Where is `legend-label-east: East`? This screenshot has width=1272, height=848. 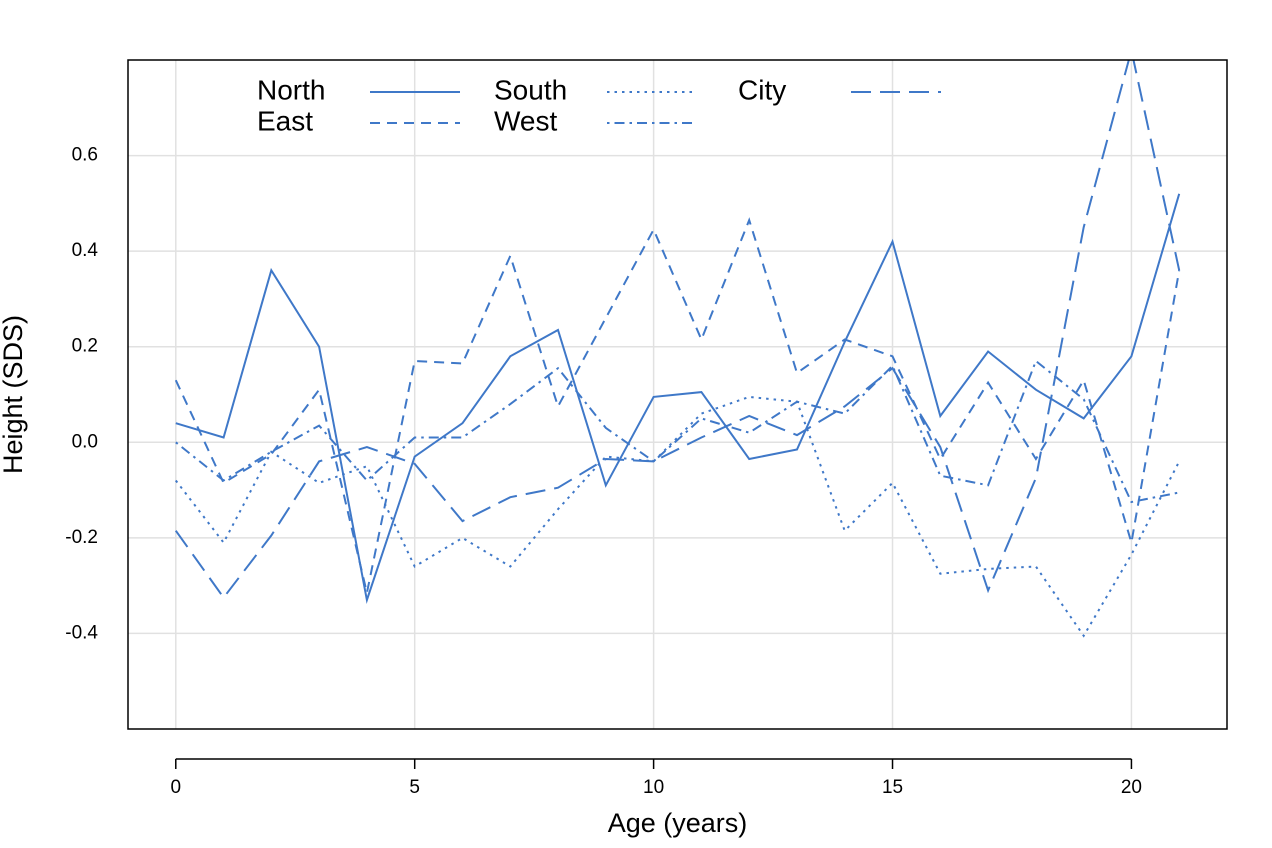 legend-label-east: East is located at coordinates (285, 120).